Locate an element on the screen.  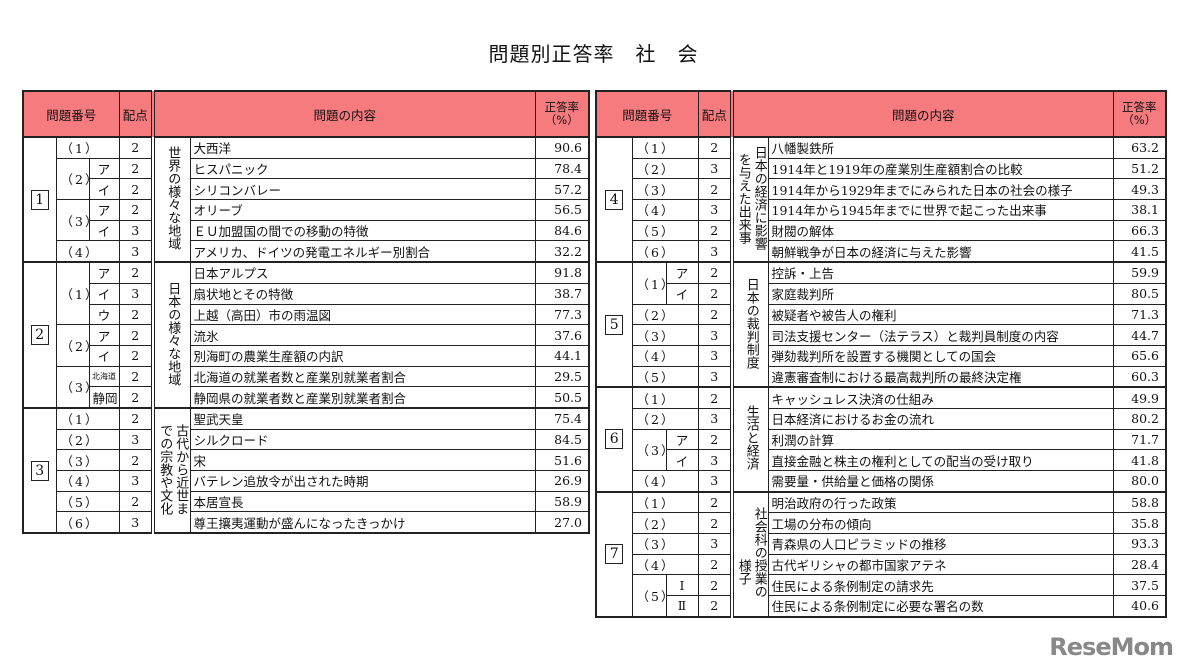
sub-question: イ is located at coordinates (104, 293).